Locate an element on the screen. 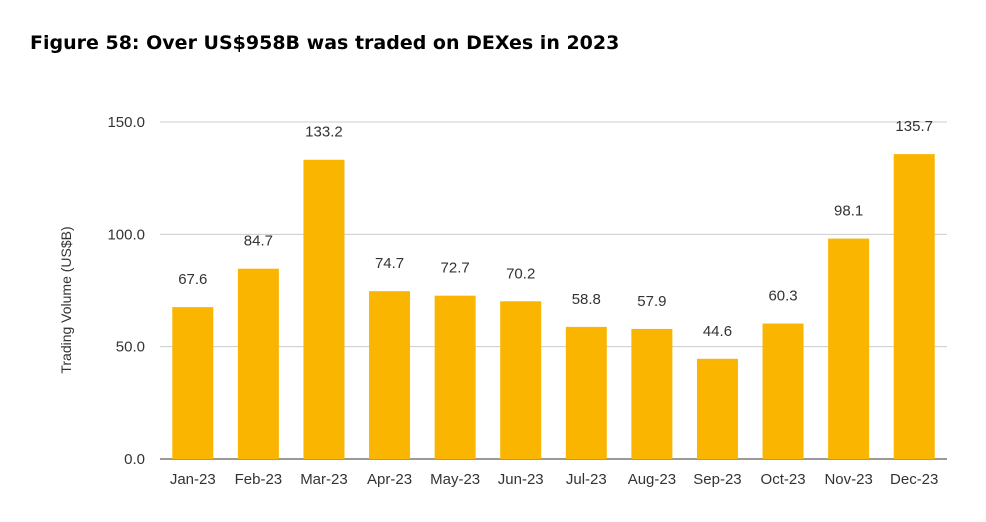 Image resolution: width=986 pixels, height=522 pixels. y-tick-label: 100.0 is located at coordinates (126, 234).